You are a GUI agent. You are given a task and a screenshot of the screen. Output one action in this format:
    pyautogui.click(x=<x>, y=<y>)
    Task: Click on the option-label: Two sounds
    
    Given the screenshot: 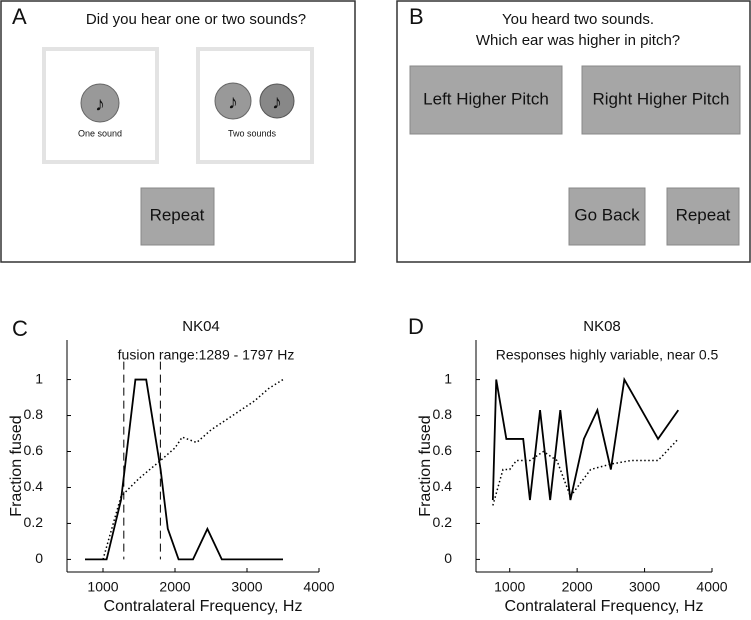 What is the action you would take?
    pyautogui.click(x=252, y=133)
    